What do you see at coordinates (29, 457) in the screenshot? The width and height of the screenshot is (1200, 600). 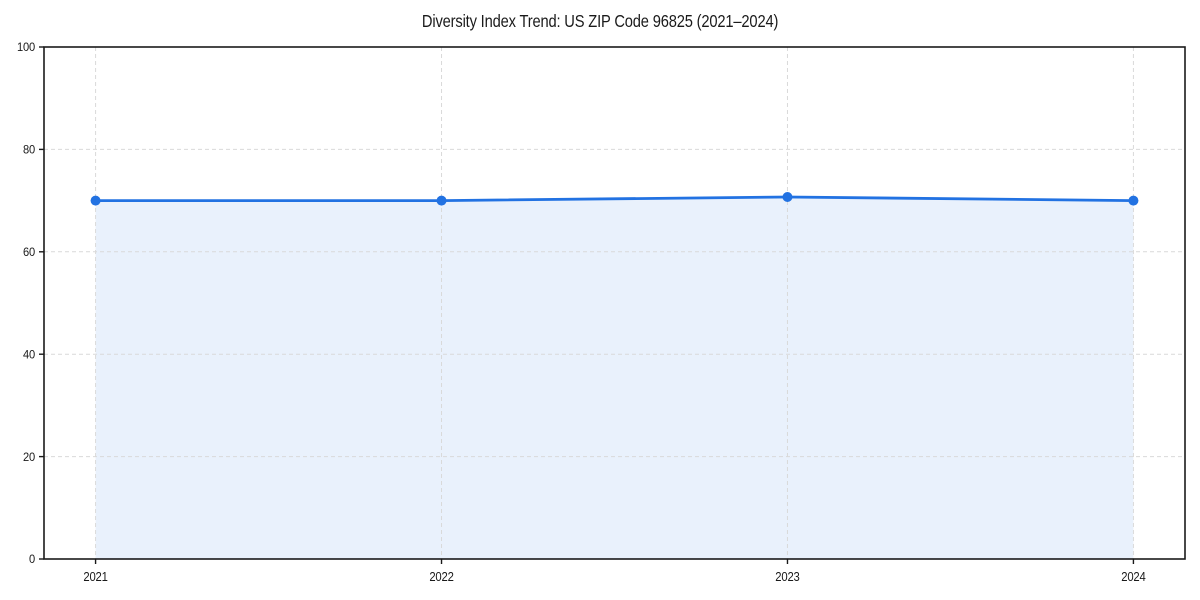 I see `y-tick-label: 20` at bounding box center [29, 457].